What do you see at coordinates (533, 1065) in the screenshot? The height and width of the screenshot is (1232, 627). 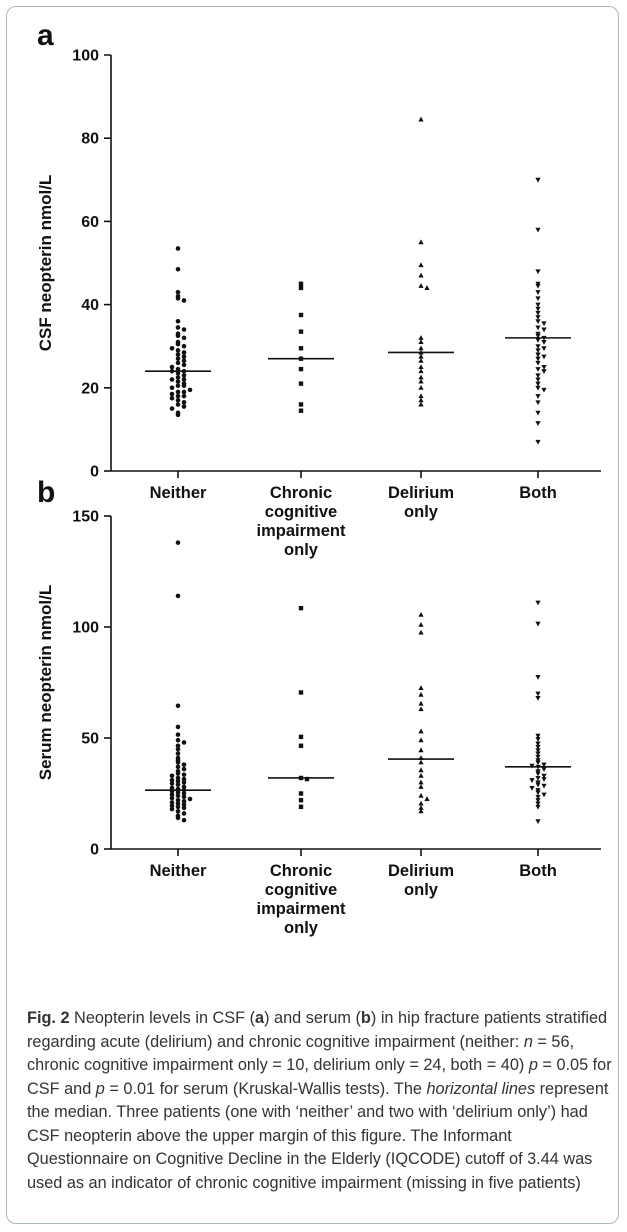 I see `caption-p-symbol: p` at bounding box center [533, 1065].